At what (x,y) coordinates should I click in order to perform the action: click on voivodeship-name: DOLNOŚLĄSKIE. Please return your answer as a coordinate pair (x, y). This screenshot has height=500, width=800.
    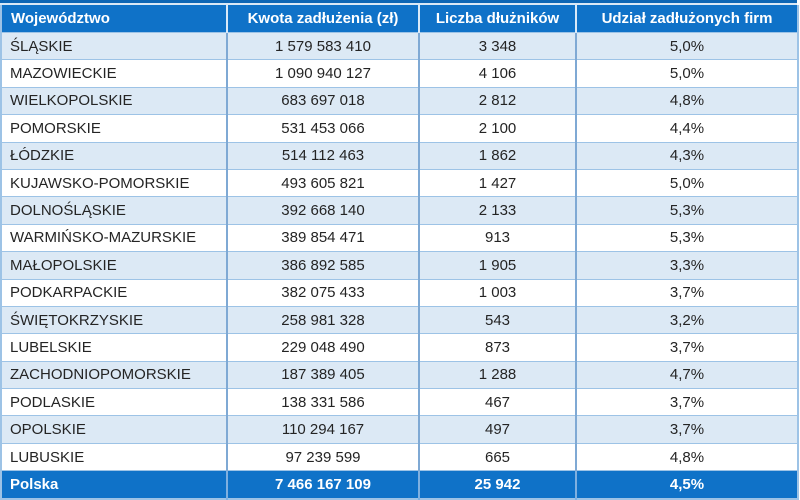
    Looking at the image, I should click on (68, 211).